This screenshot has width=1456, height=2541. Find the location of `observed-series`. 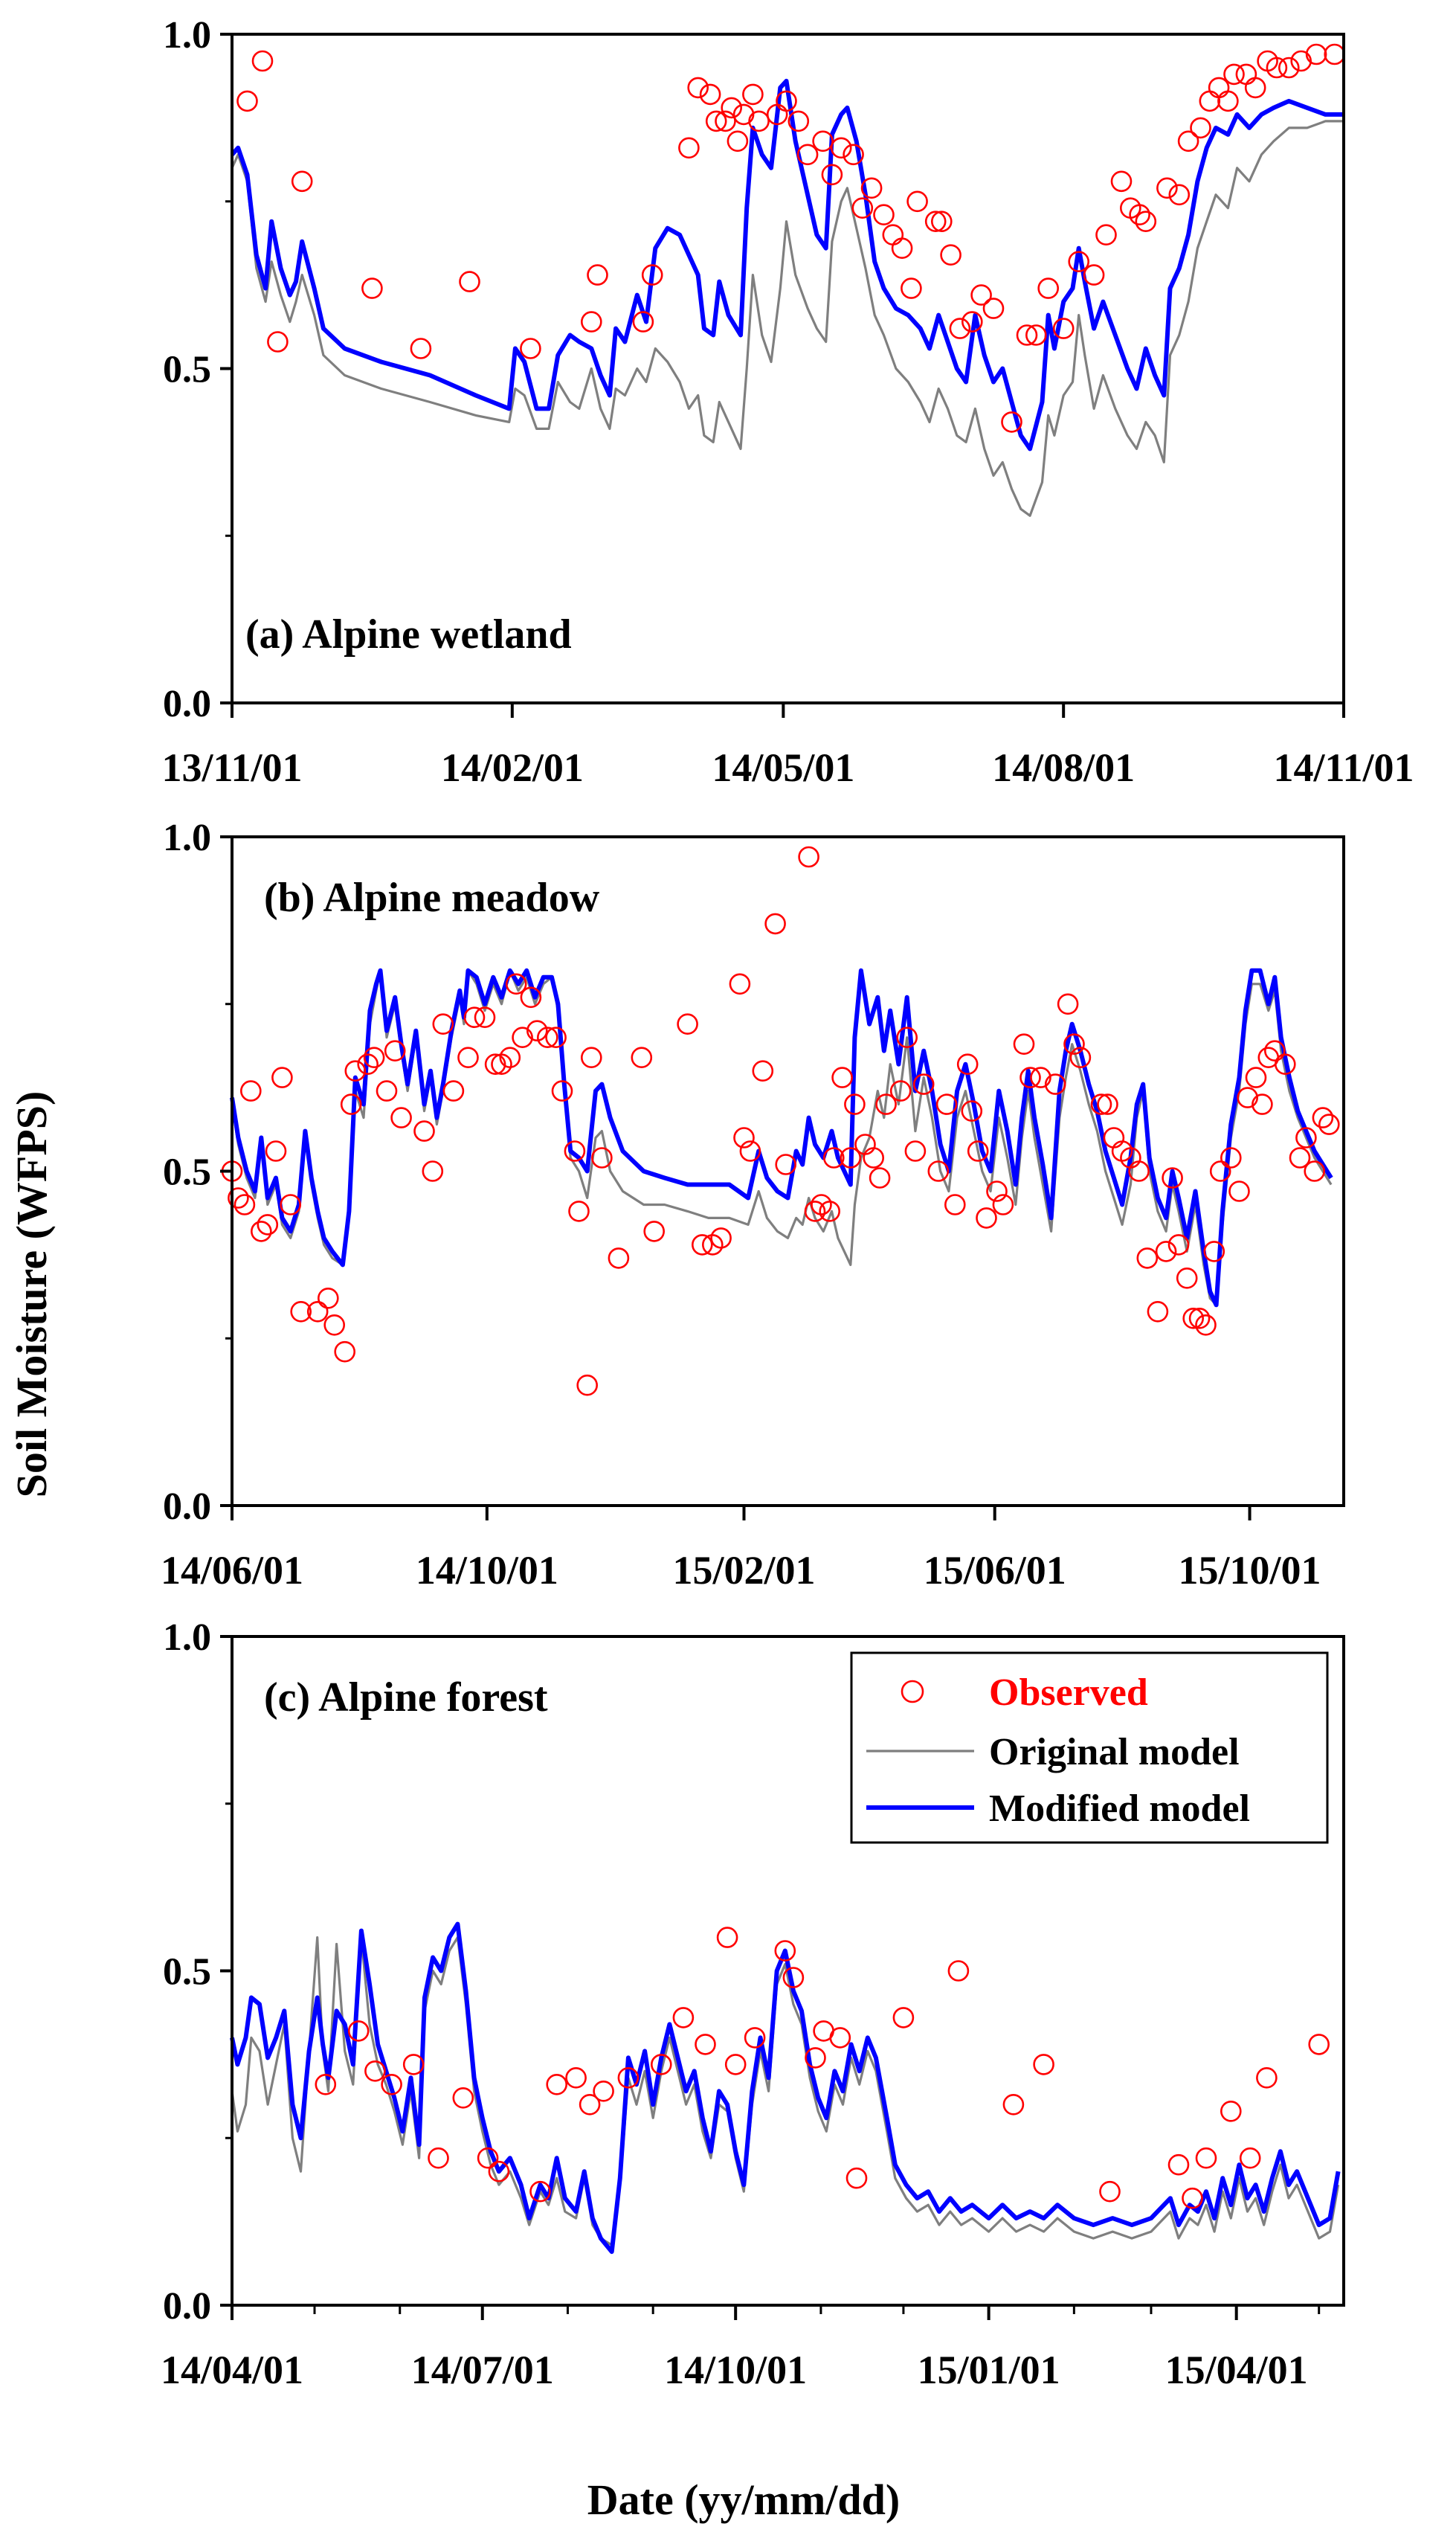

observed-series is located at coordinates (790, 238).